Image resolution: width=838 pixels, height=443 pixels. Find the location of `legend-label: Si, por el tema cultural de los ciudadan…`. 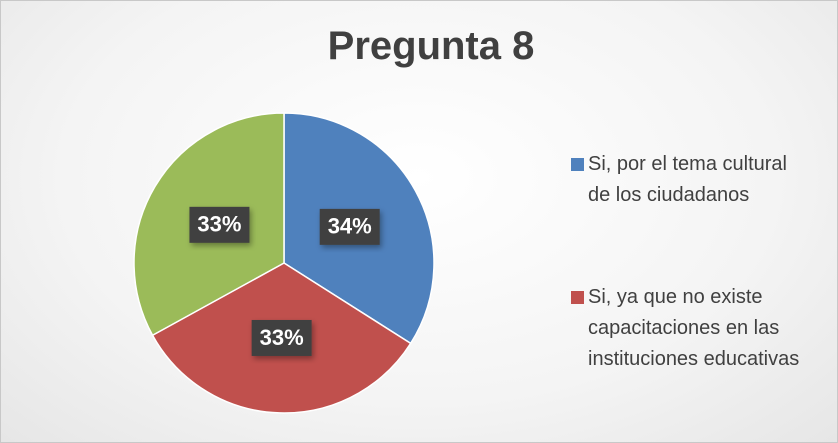

legend-label: Si, por el tema cultural de los ciudadan… is located at coordinates (687, 179).